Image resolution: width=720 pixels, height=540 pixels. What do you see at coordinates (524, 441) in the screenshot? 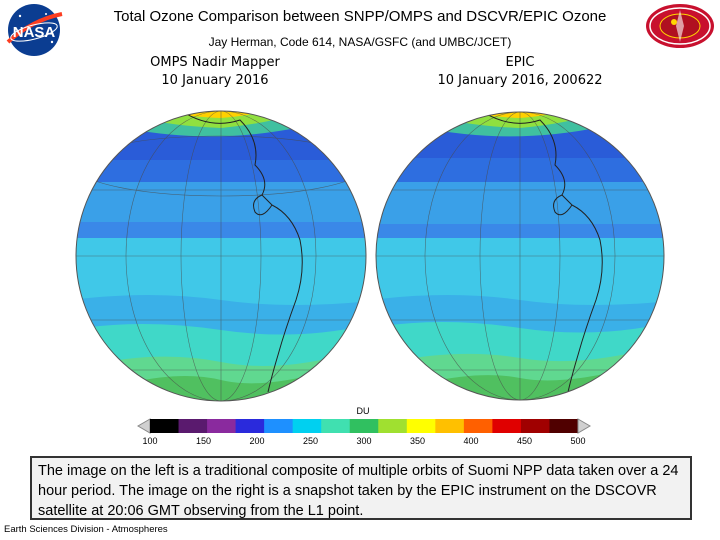
I see `colorbar-tick-label: 450` at bounding box center [524, 441].